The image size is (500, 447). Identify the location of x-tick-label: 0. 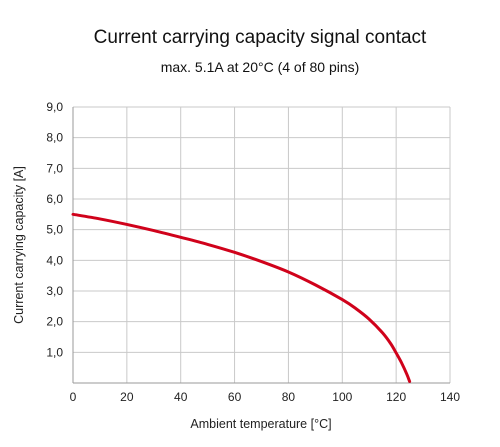
(73, 397).